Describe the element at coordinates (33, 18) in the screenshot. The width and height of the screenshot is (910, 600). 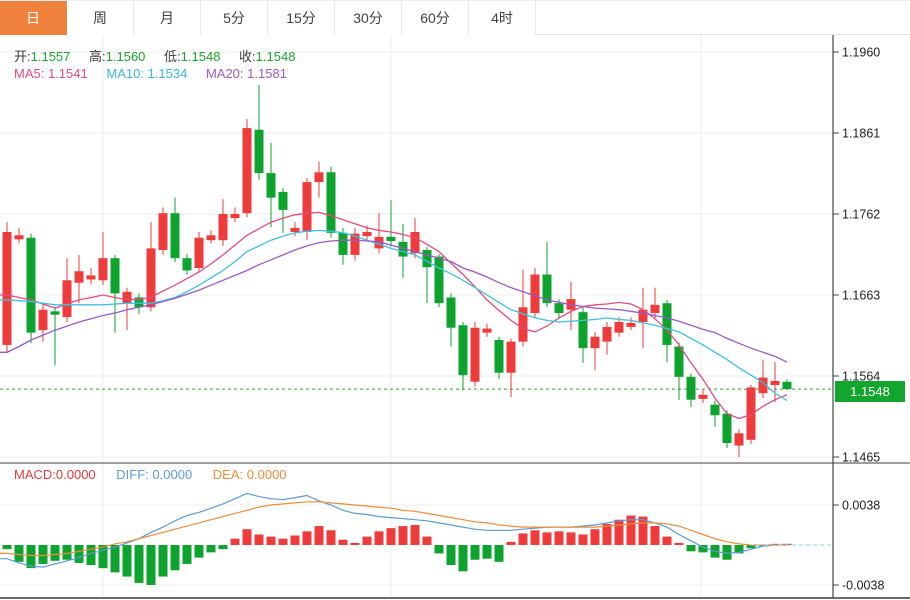
I see `tab-daily: 日` at that location.